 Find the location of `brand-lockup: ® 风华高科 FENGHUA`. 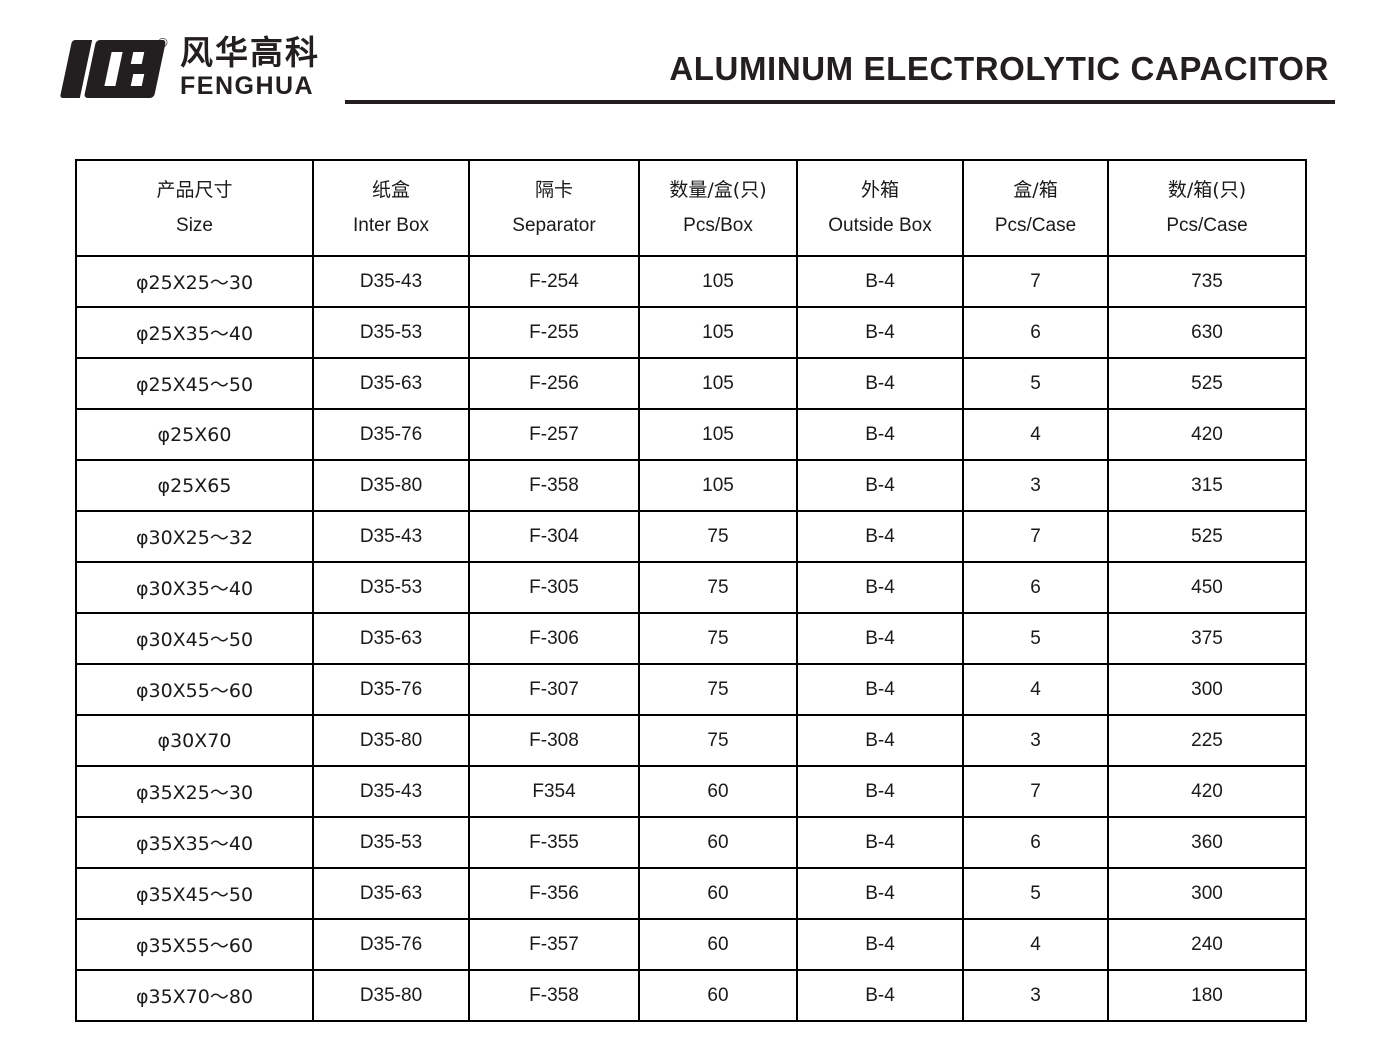

brand-lockup: ® 风华高科 FENGHUA is located at coordinates (189, 69).